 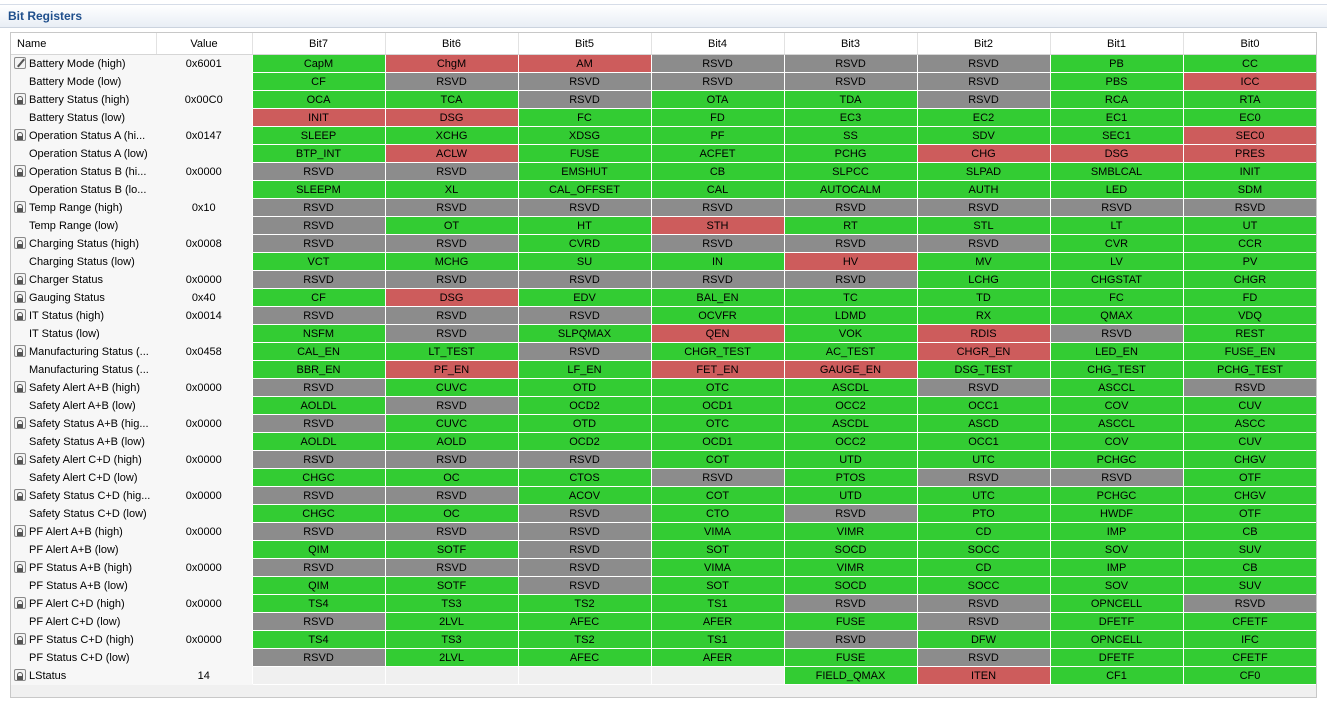 I want to click on bit-cell: CF, so click(x=318, y=81).